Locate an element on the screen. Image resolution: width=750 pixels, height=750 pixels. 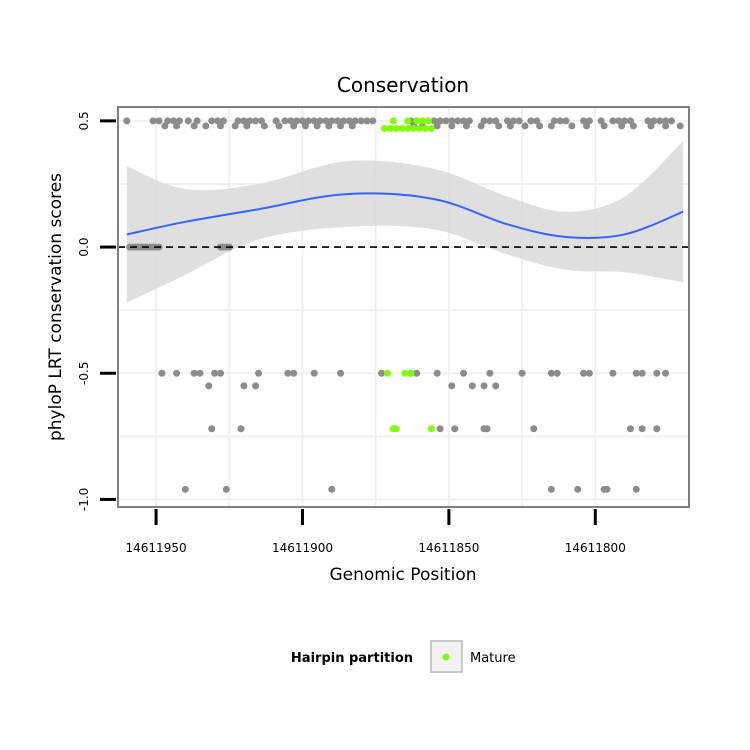
y-tick-label: 0.5 is located at coordinates (84, 120).